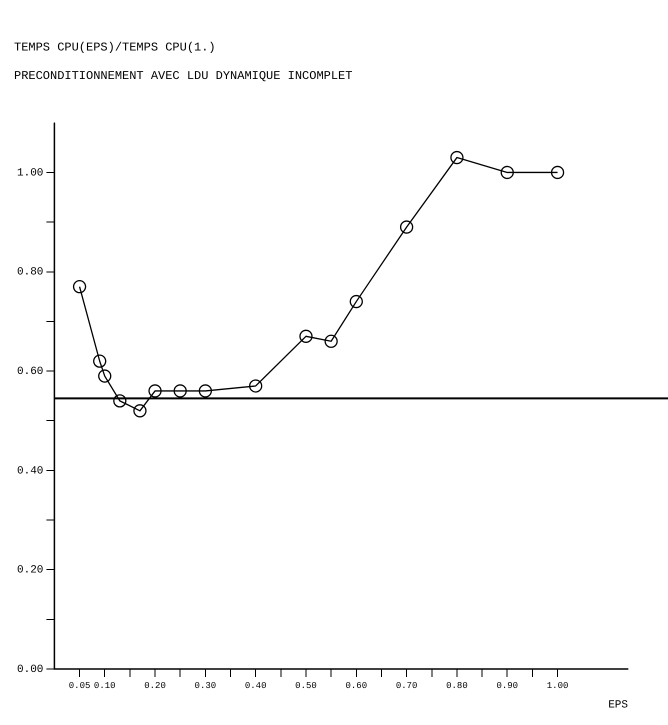  What do you see at coordinates (183, 75) in the screenshot?
I see `chart-subtitle: PRECONDITIONNEMENT AVEC LDU DYNAMIQUE INCOMPLET` at bounding box center [183, 75].